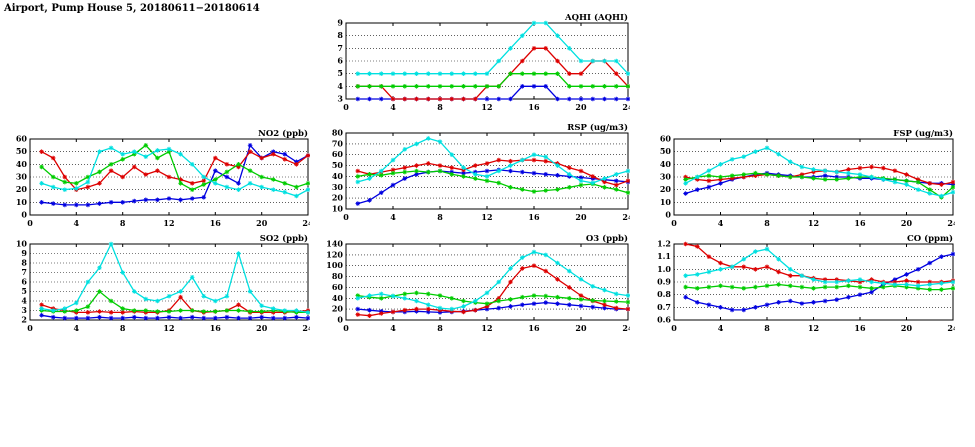 The width and height of the screenshot is (975, 447). What do you see at coordinates (24, 320) in the screenshot?
I see `svg-text: 2` at bounding box center [24, 320].